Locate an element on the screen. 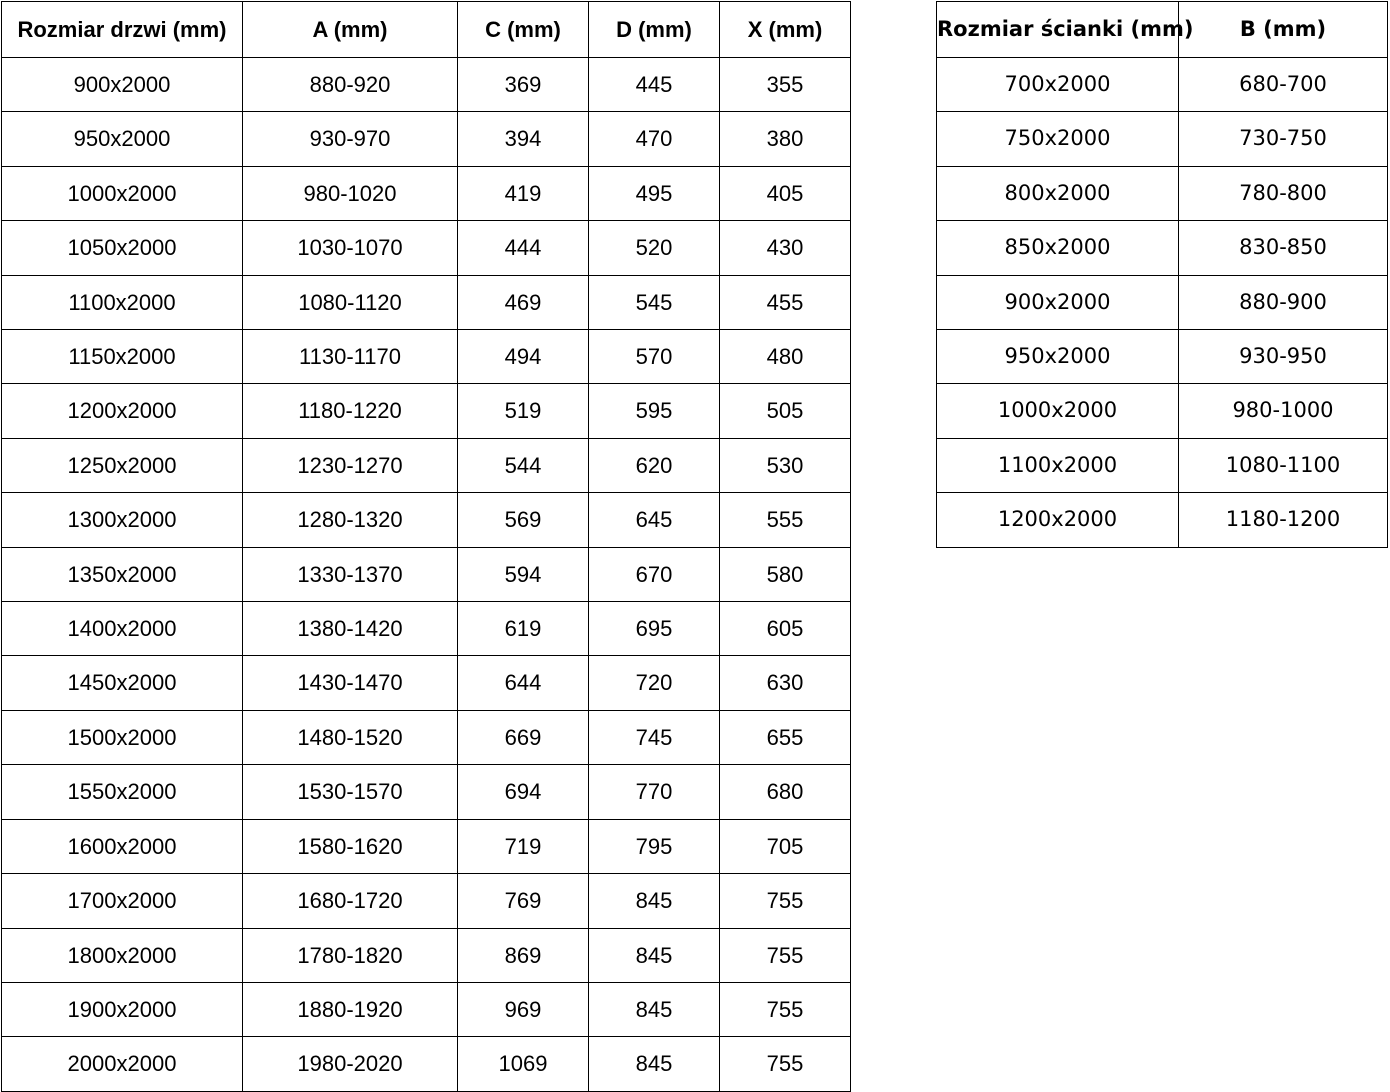 The height and width of the screenshot is (1092, 1390). cell-d: 520 is located at coordinates (654, 248).